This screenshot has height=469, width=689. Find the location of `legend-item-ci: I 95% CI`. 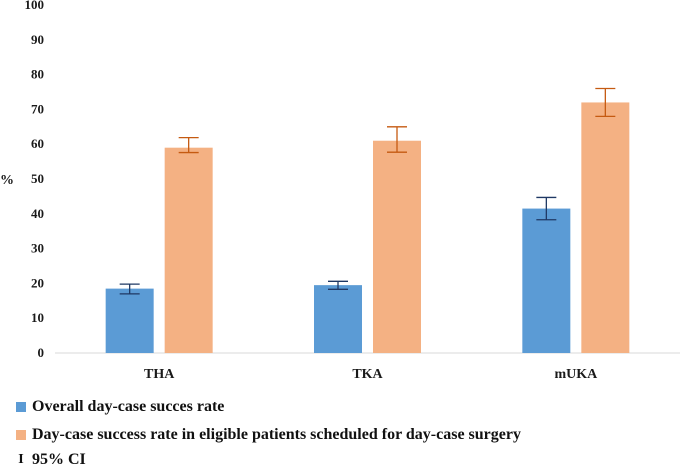

legend-item-ci: I 95% CI is located at coordinates (51, 460).